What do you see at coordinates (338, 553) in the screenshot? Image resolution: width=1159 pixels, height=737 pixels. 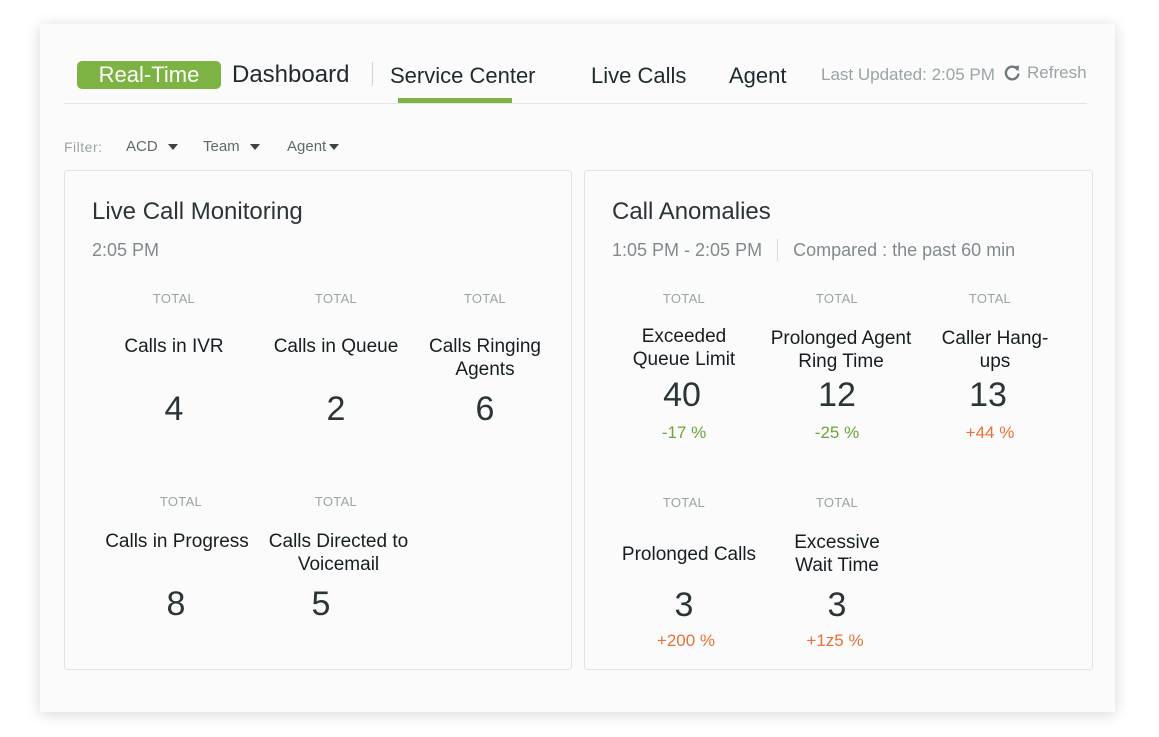 I see `metric-label: Calls Directed to Voicemail` at bounding box center [338, 553].